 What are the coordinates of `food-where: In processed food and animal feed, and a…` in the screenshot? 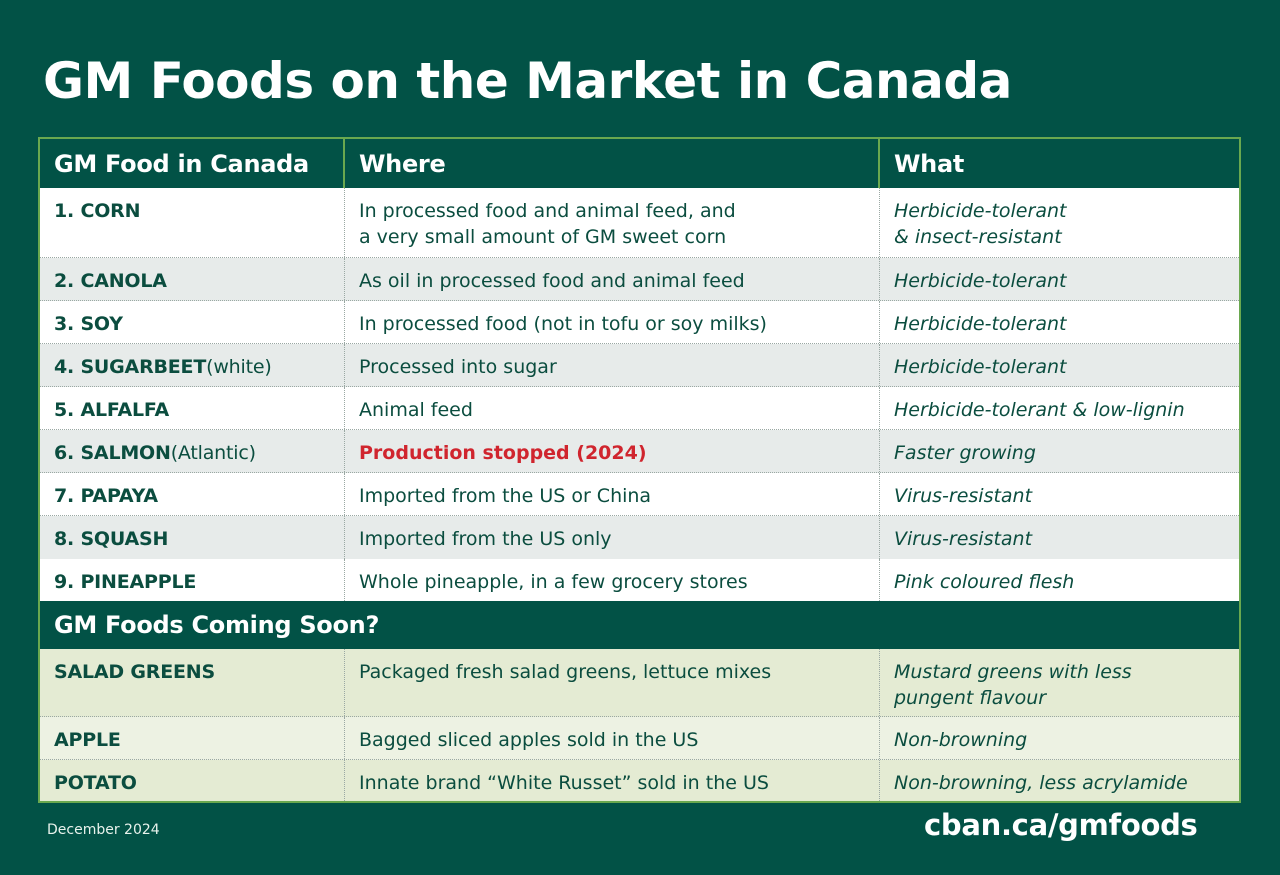 It's located at (547, 224).